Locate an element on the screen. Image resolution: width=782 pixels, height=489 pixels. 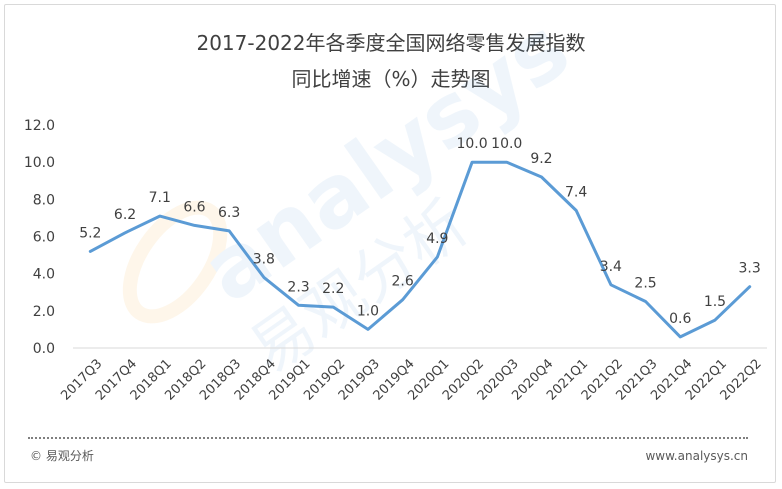
y-tick-label: 12.0 is located at coordinates (39, 126).